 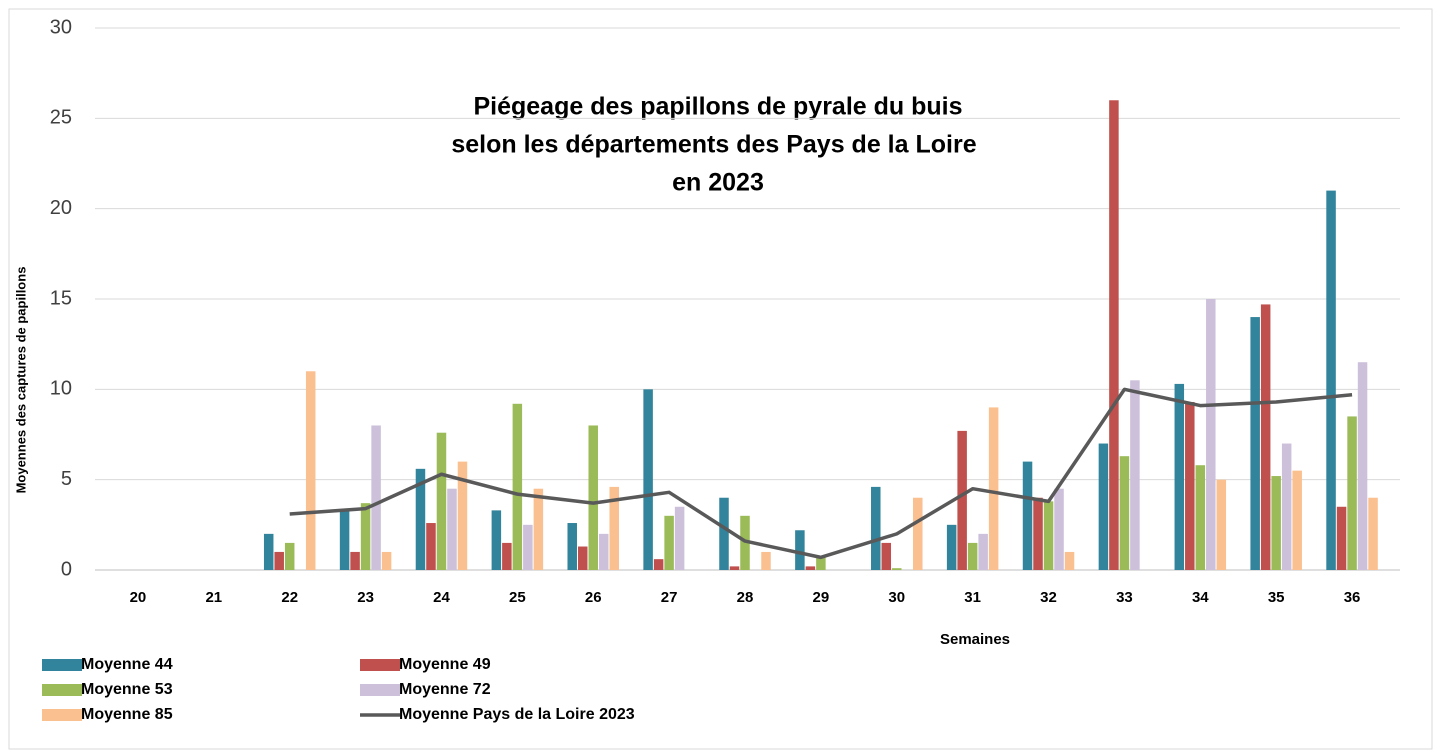 What do you see at coordinates (896, 597) in the screenshot?
I see `x-tick-label: 30` at bounding box center [896, 597].